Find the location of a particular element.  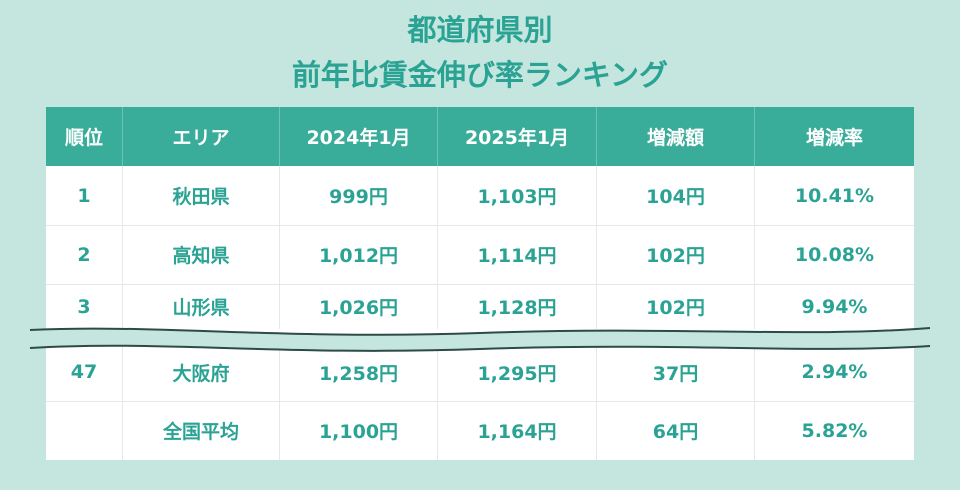

wage-2025-cell: 1,114円 is located at coordinates (517, 254).